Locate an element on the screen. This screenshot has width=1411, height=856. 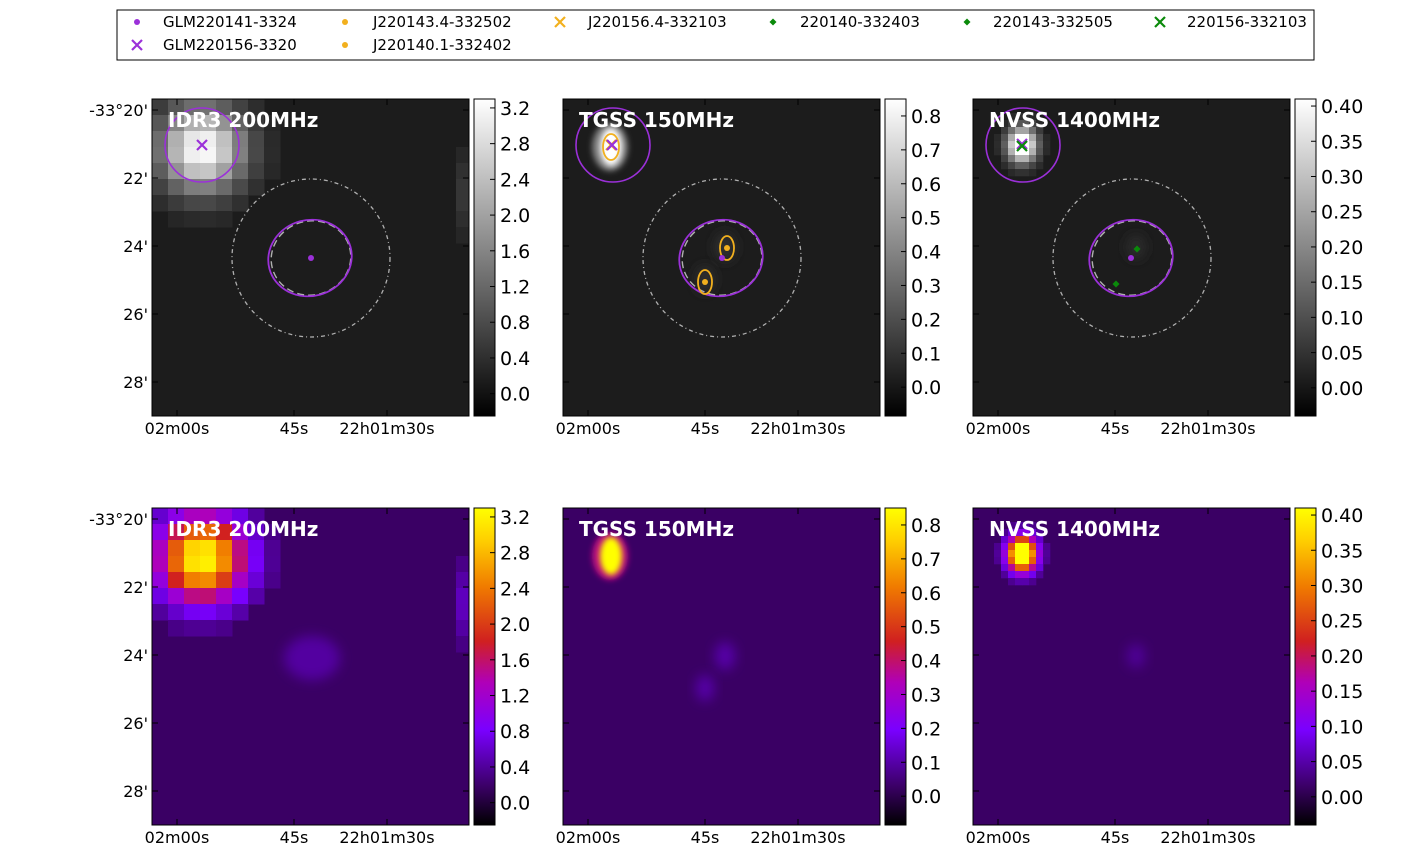
colorbar-label-2-6: 0.30 is located at coordinates (1342, 177).